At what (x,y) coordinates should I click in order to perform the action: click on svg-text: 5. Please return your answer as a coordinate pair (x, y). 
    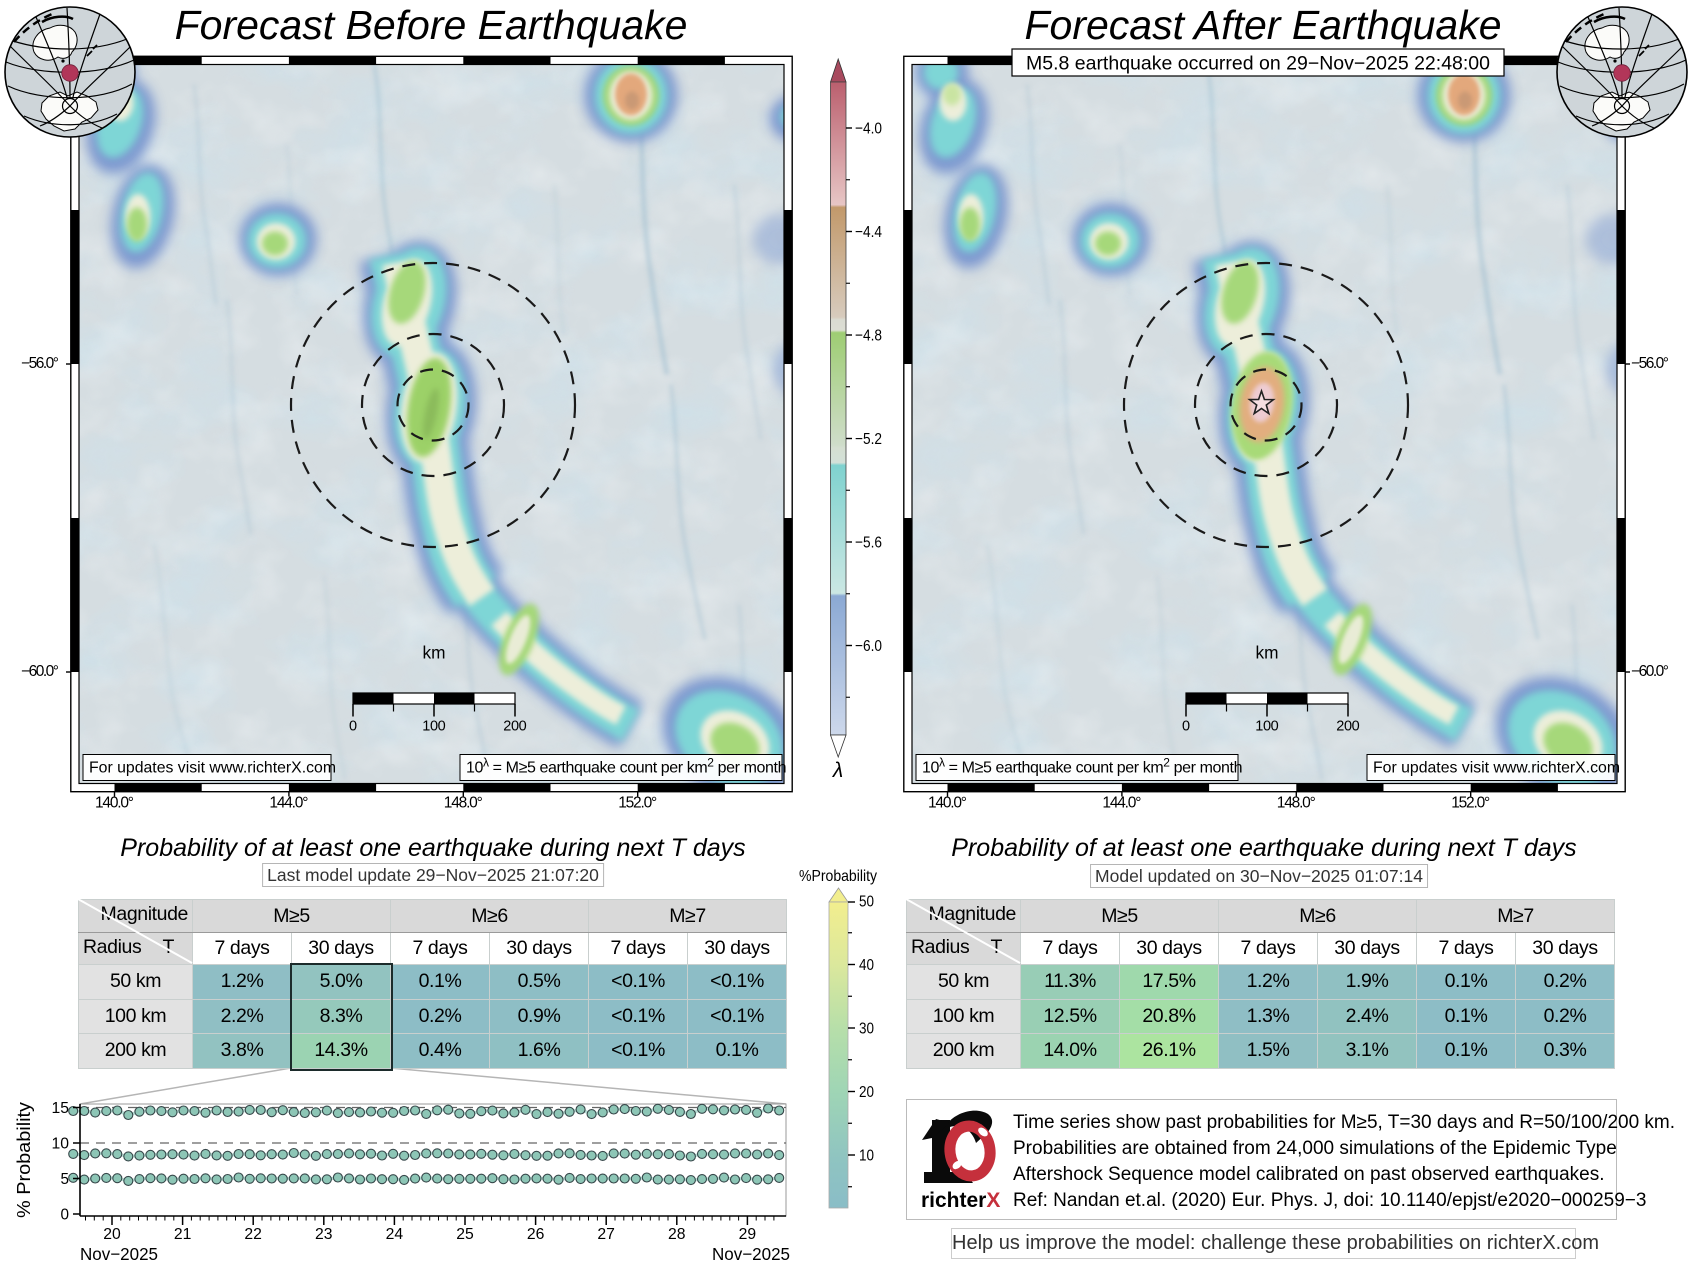
    Looking at the image, I should click on (65, 1179).